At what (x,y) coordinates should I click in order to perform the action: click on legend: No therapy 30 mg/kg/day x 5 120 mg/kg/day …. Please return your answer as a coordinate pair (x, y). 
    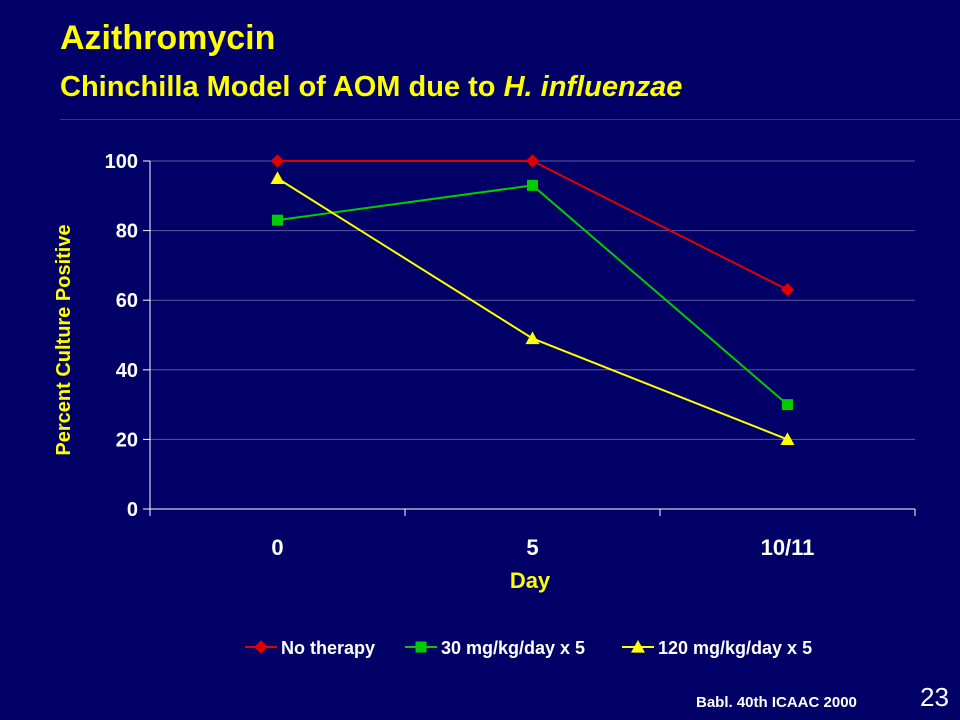
    Looking at the image, I should click on (528, 648).